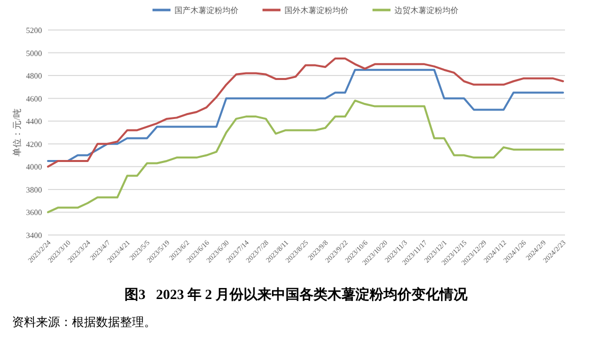  Describe the element at coordinates (34, 121) in the screenshot. I see `y-tick-label: 4400` at that location.